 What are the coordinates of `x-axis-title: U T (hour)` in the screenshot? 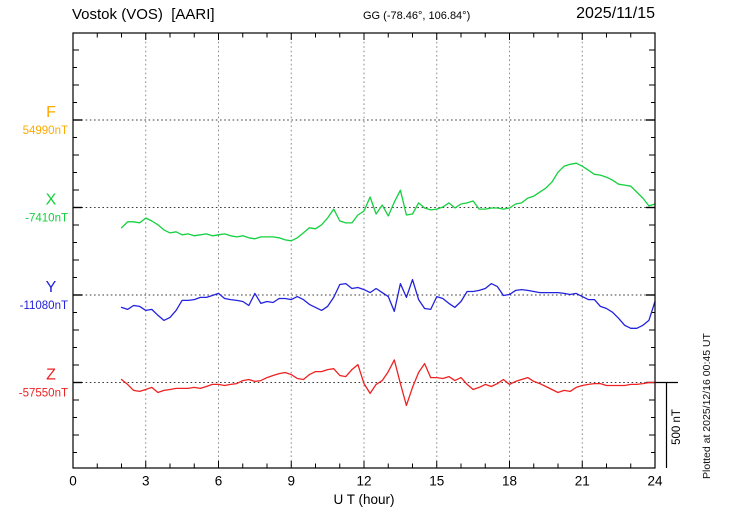 It's located at (363, 499).